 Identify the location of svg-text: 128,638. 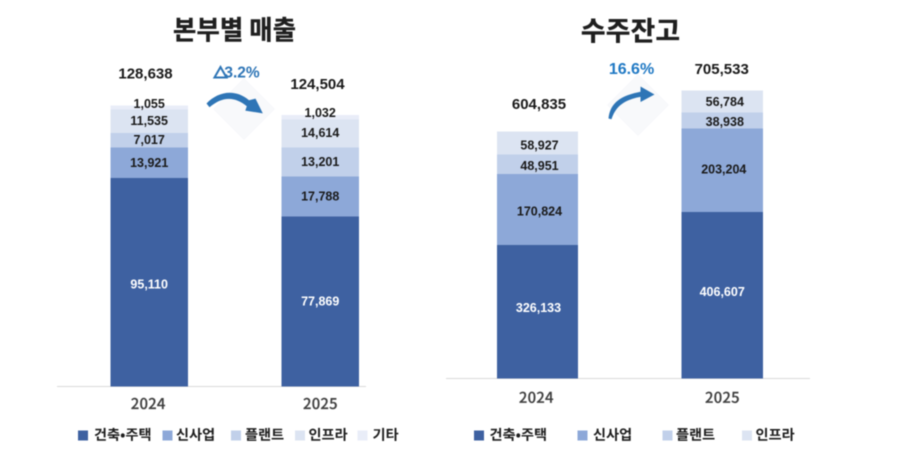
(145, 74).